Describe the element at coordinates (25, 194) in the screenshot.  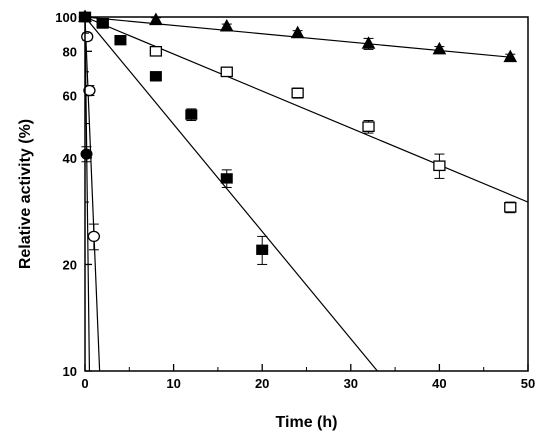
I see `y-axis-title: Relative activity (%)` at that location.